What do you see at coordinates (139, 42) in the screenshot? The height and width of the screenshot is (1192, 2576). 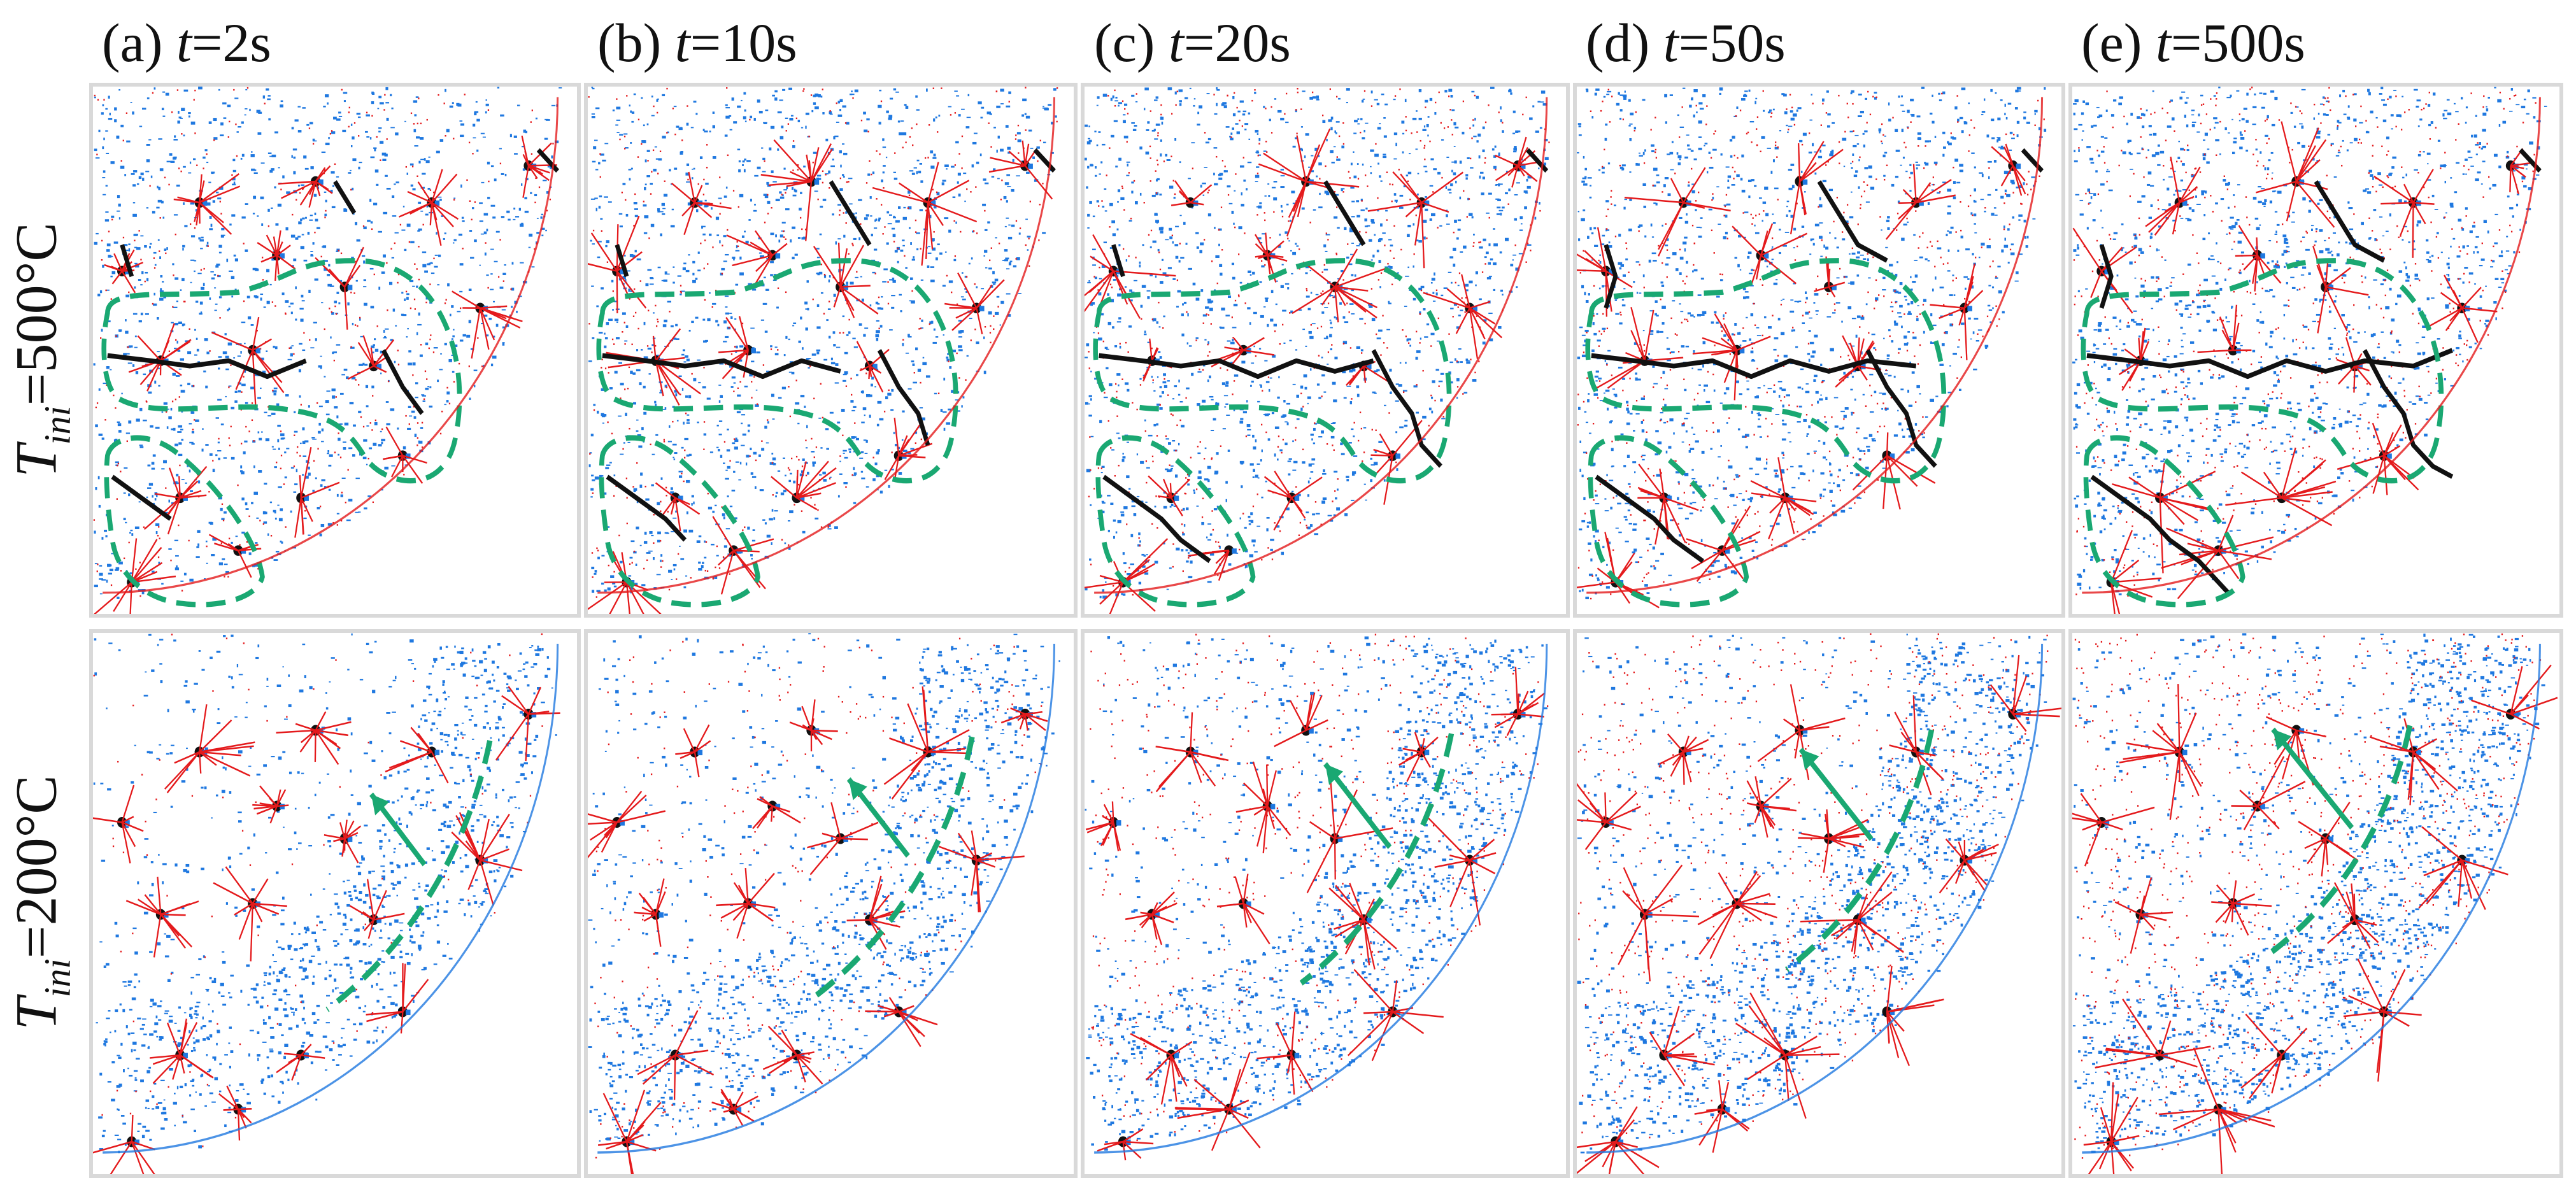 I see `column-title-tag: (a)` at bounding box center [139, 42].